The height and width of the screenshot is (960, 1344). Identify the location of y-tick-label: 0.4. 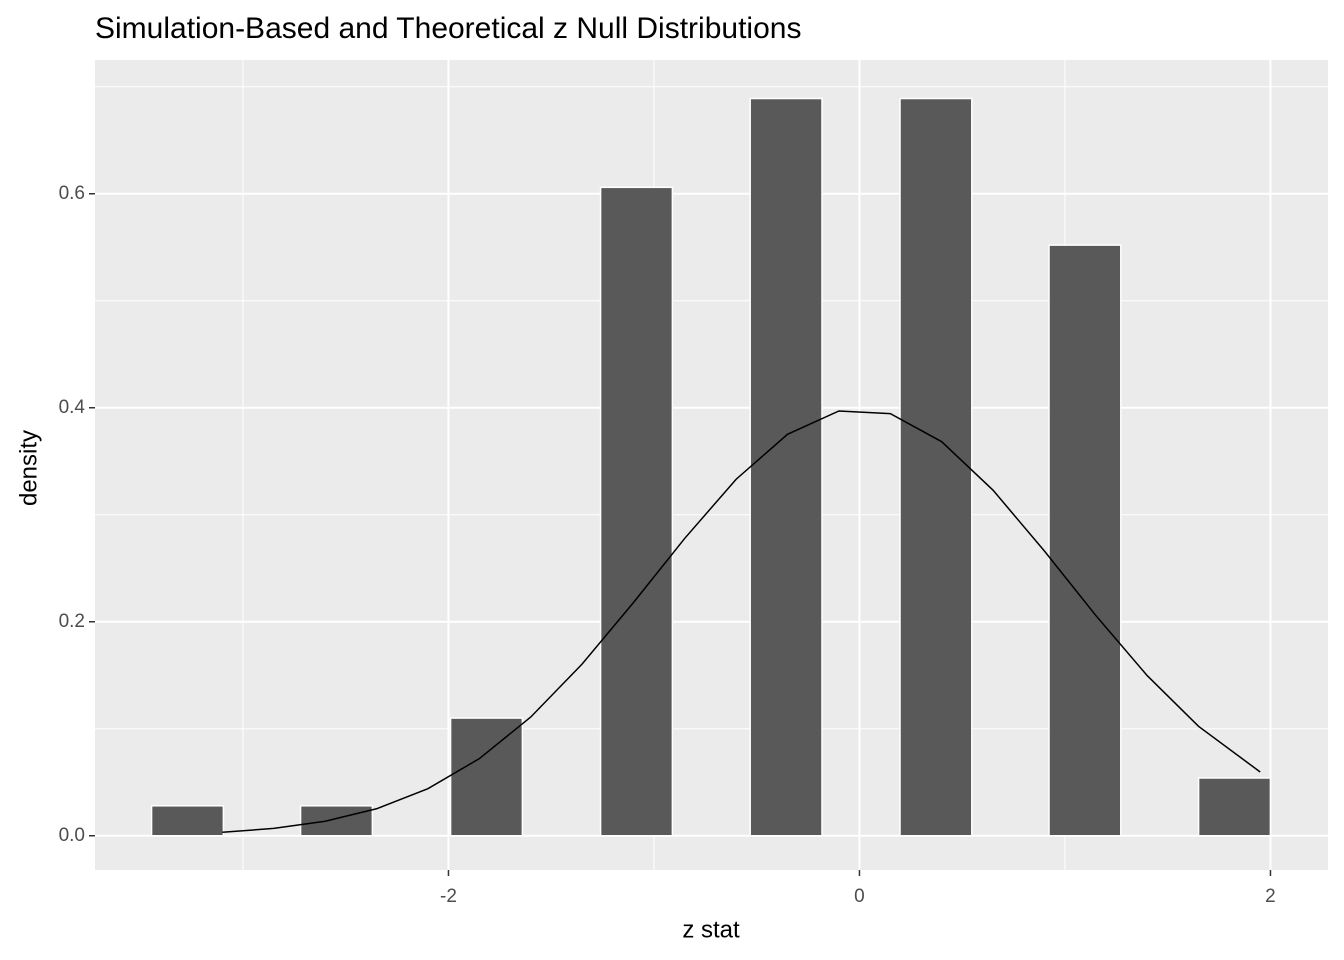
(72, 407).